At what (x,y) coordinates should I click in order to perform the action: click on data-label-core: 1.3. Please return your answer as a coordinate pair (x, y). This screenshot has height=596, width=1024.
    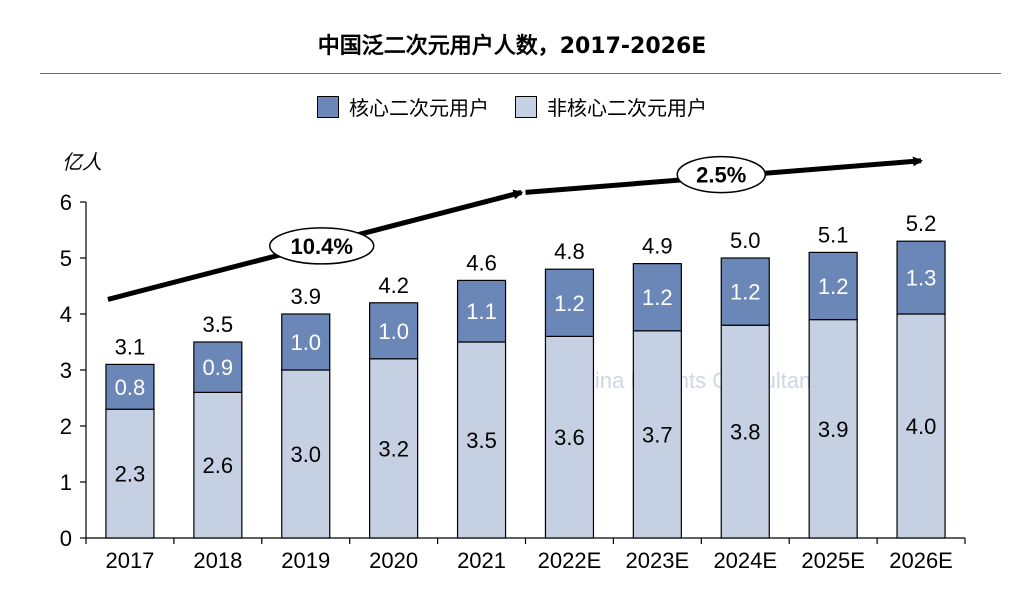
    Looking at the image, I should click on (921, 278).